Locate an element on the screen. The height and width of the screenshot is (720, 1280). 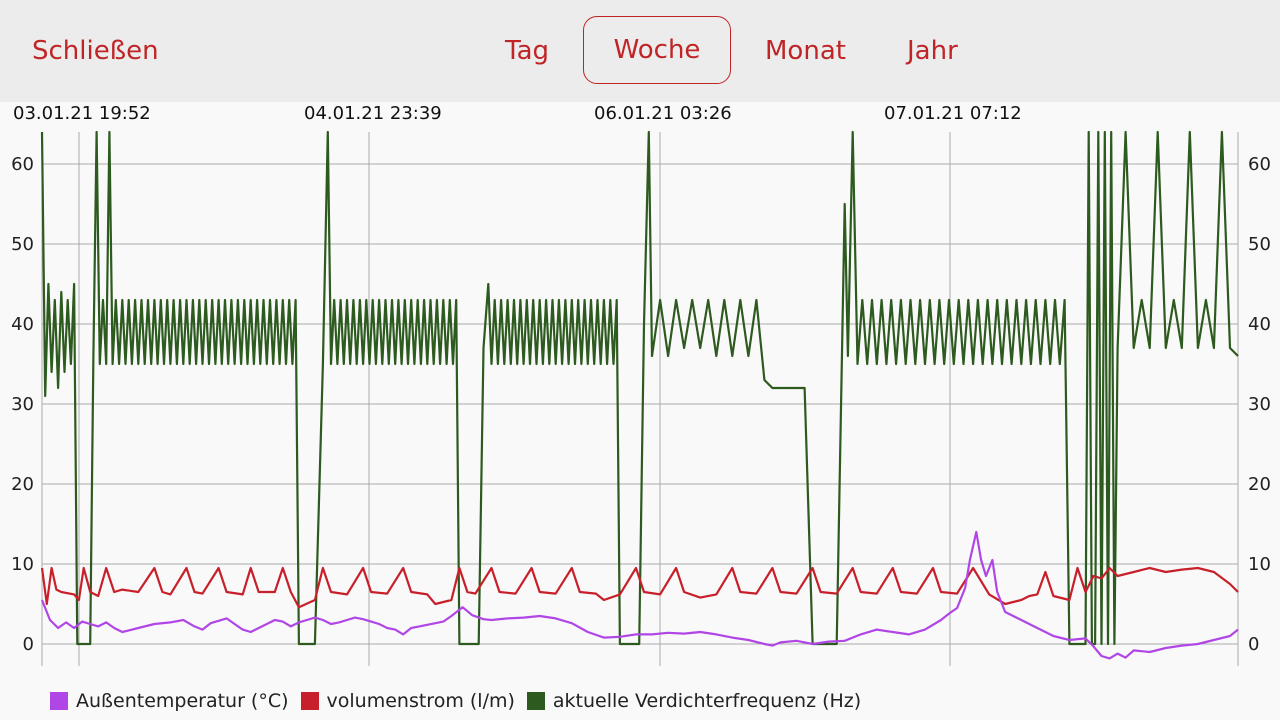
y-tick-label-right: 60 is located at coordinates (1259, 164).